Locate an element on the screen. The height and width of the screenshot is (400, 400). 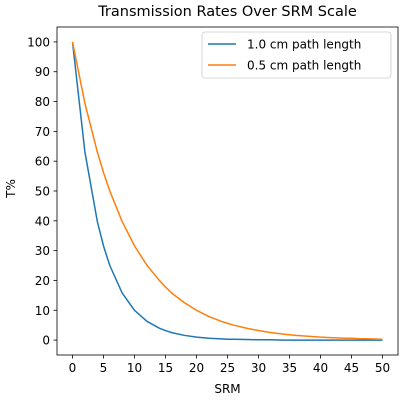
legend-box is located at coordinates (296, 55).